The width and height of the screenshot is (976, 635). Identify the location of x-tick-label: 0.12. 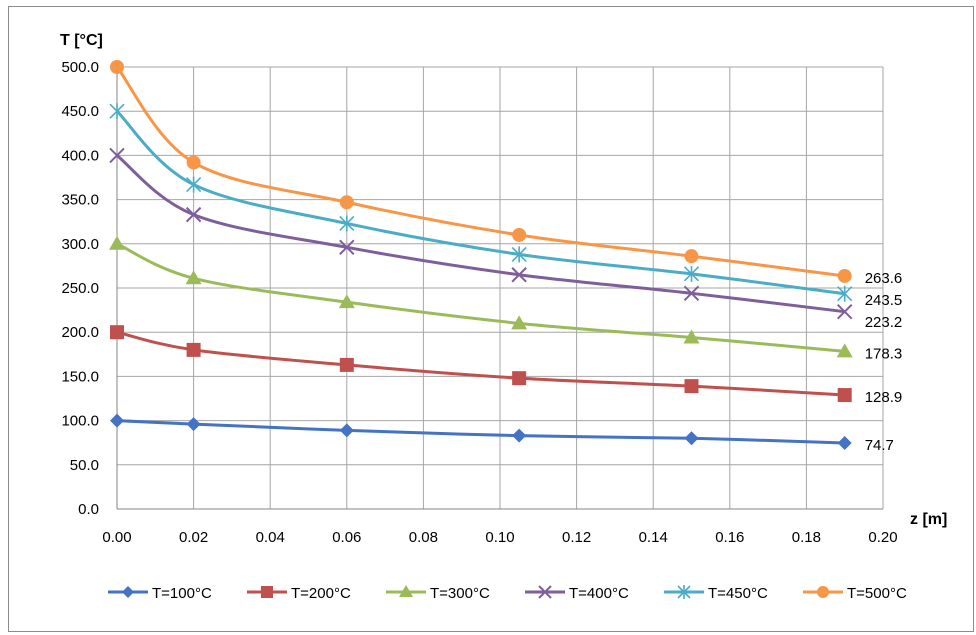
(576, 537).